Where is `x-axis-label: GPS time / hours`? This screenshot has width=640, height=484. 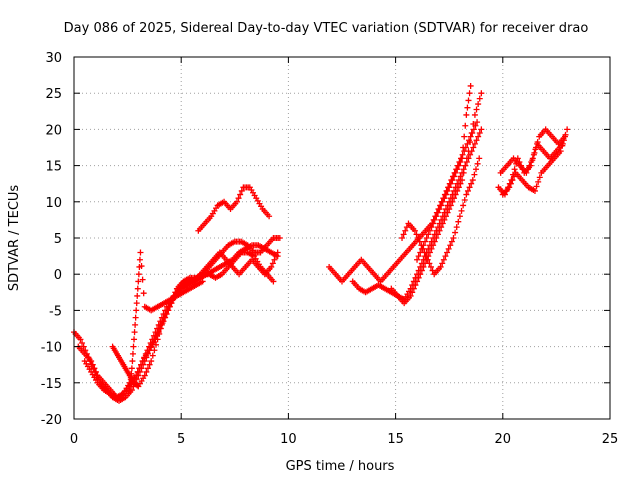
x-axis-label: GPS time / hours is located at coordinates (340, 466).